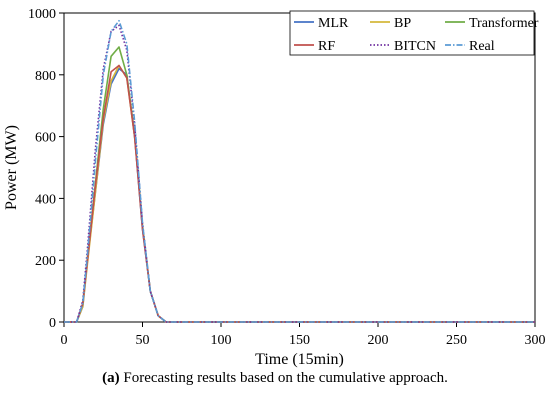 Image resolution: width=550 pixels, height=403 pixels. Describe the element at coordinates (11, 167) in the screenshot. I see `y-axis-title: Power (MW)` at that location.